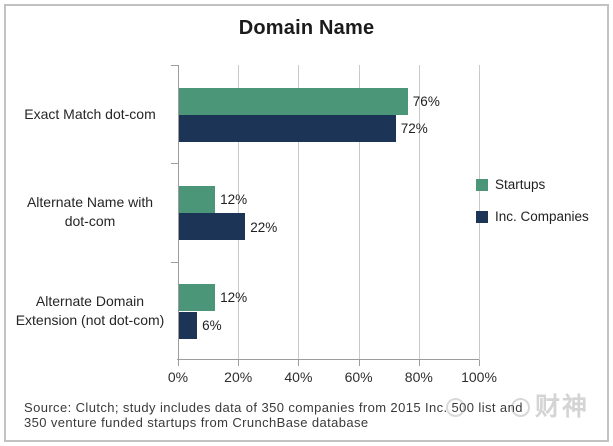 Image resolution: width=613 pixels, height=446 pixels. What do you see at coordinates (482, 216) in the screenshot?
I see `legend-swatch-inc-companies-icon` at bounding box center [482, 216].